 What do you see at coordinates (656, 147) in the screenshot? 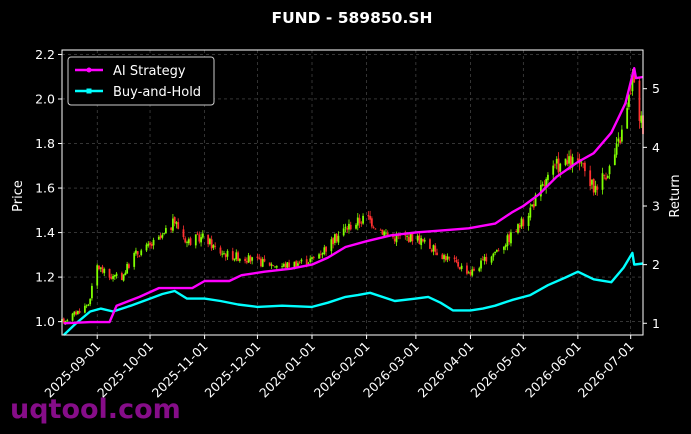
I see `y-right-tick-label: 4` at bounding box center [656, 147].